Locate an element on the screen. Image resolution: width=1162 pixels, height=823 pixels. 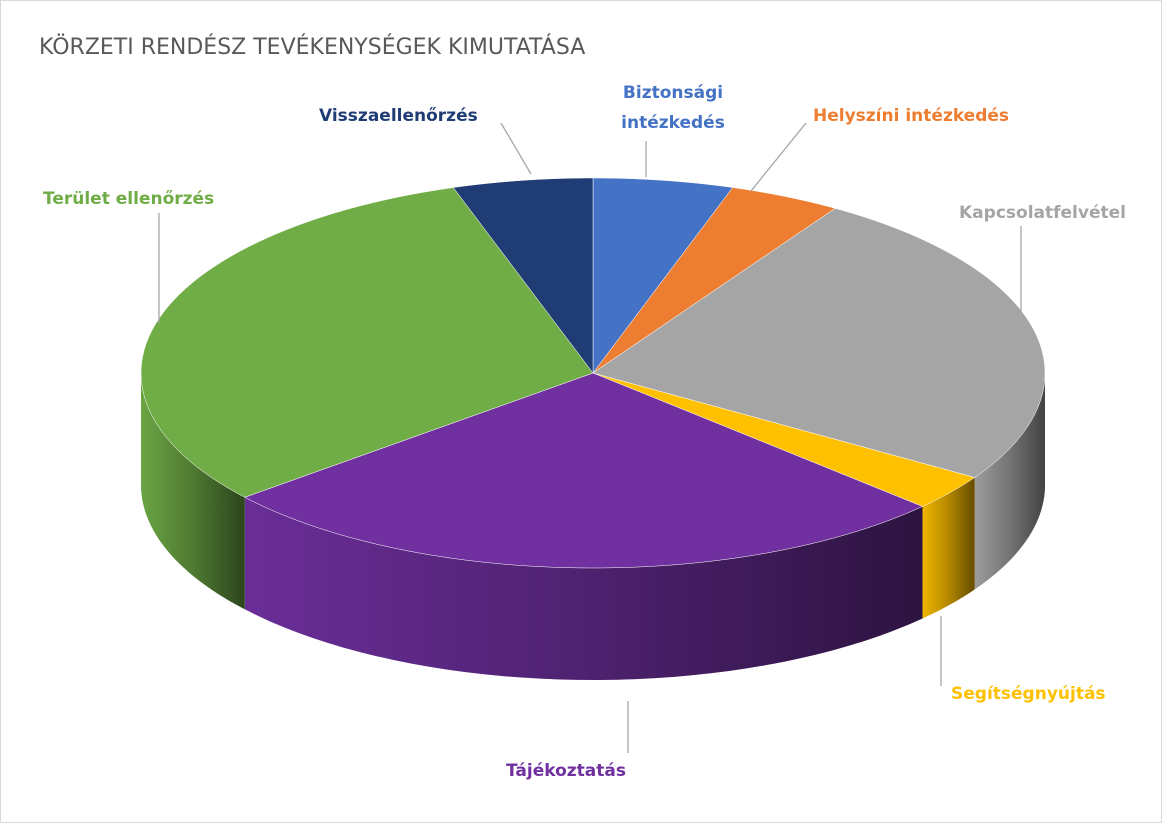
data-label: Helyszíni intézkedés is located at coordinates (911, 116).